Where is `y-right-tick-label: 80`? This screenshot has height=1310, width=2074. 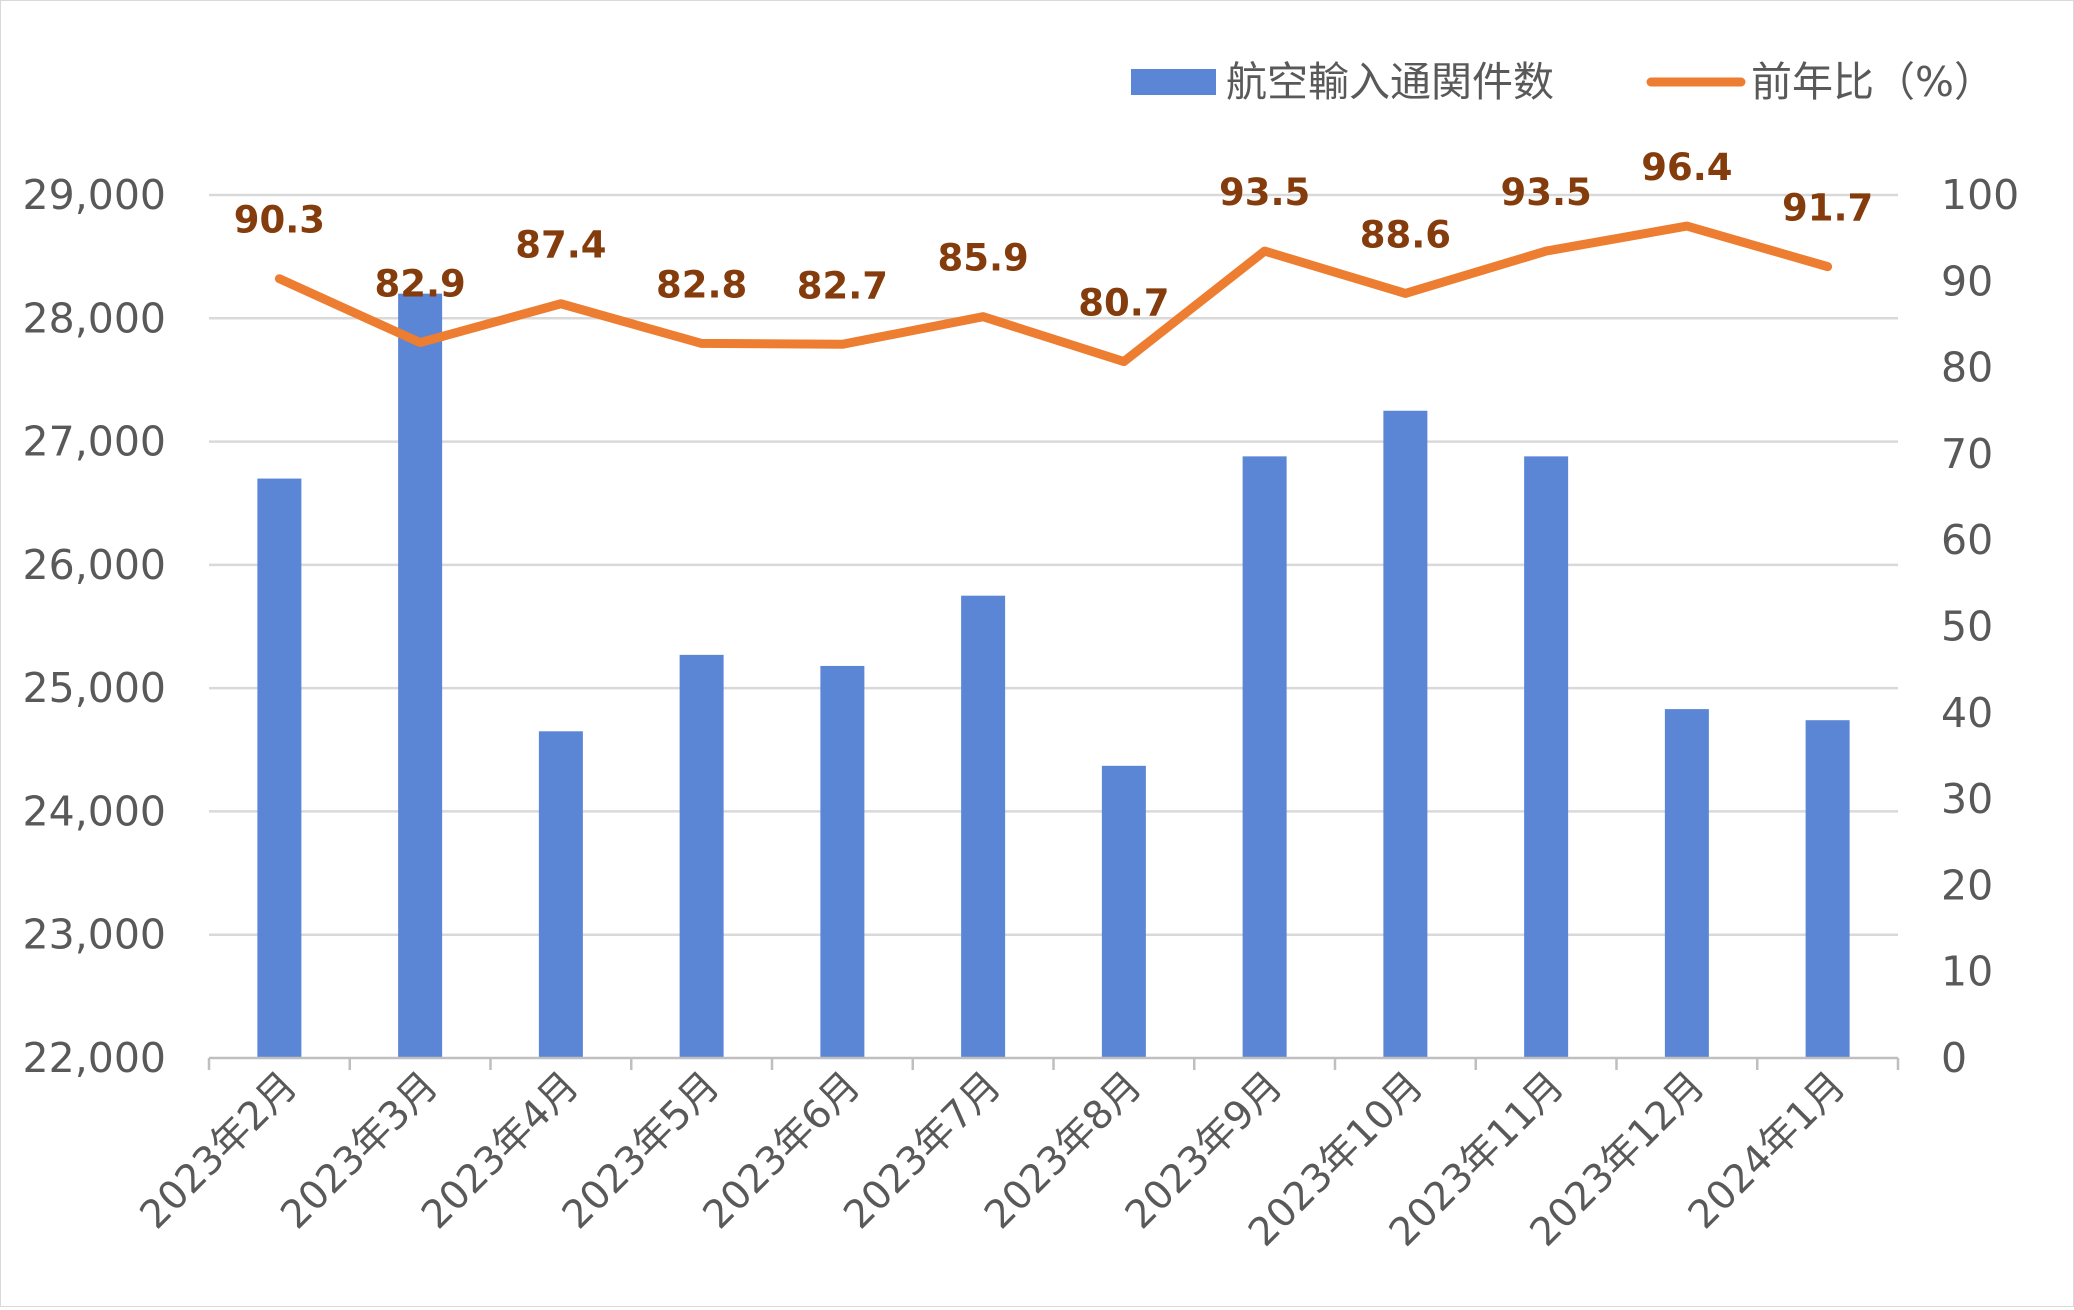
y-right-tick-label: 80 is located at coordinates (1967, 368).